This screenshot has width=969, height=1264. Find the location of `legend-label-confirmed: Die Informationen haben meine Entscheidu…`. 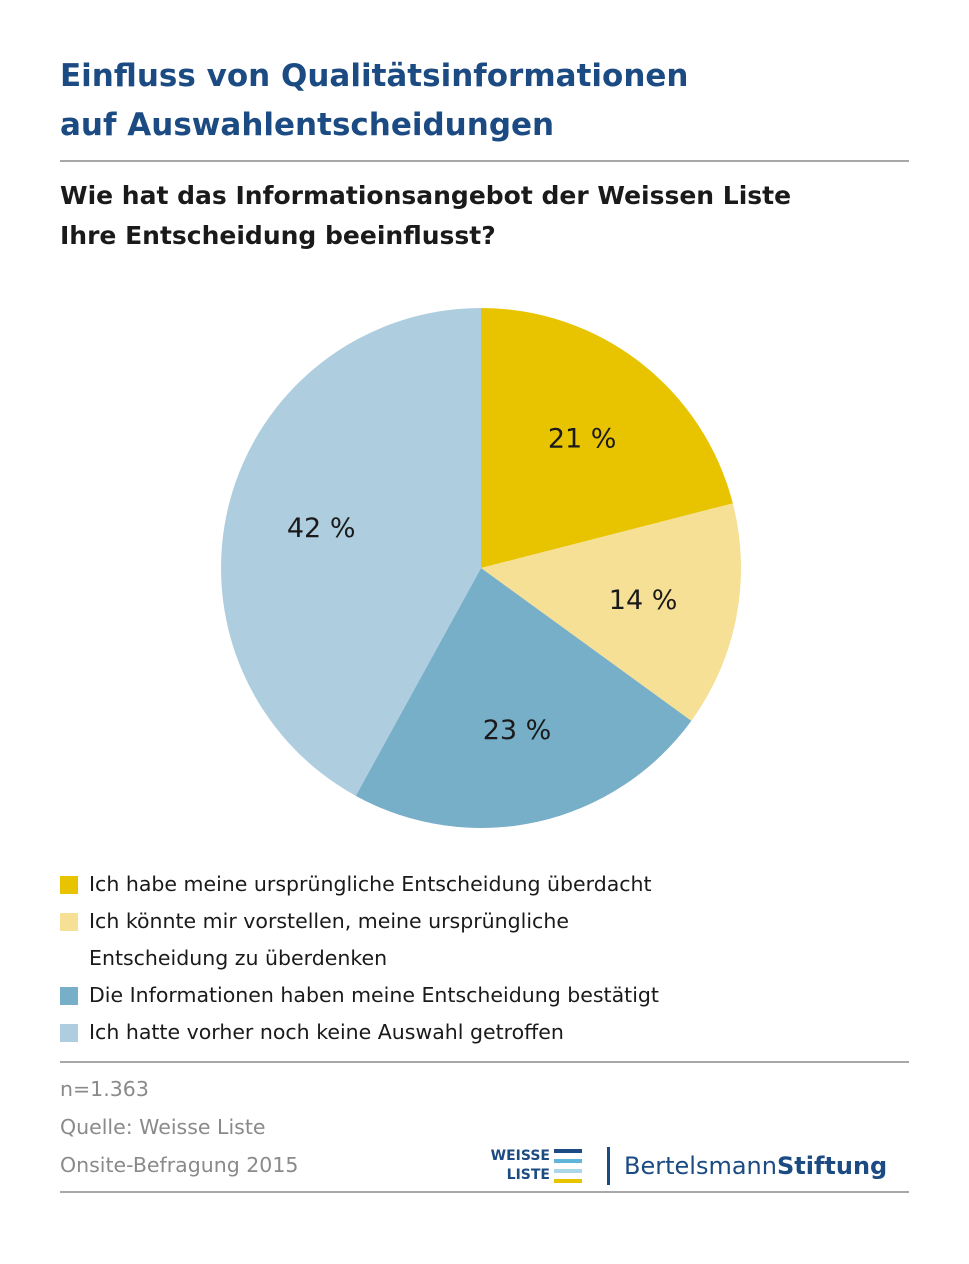

legend-label-confirmed: Die Informationen haben meine Entscheidu… is located at coordinates (374, 995).